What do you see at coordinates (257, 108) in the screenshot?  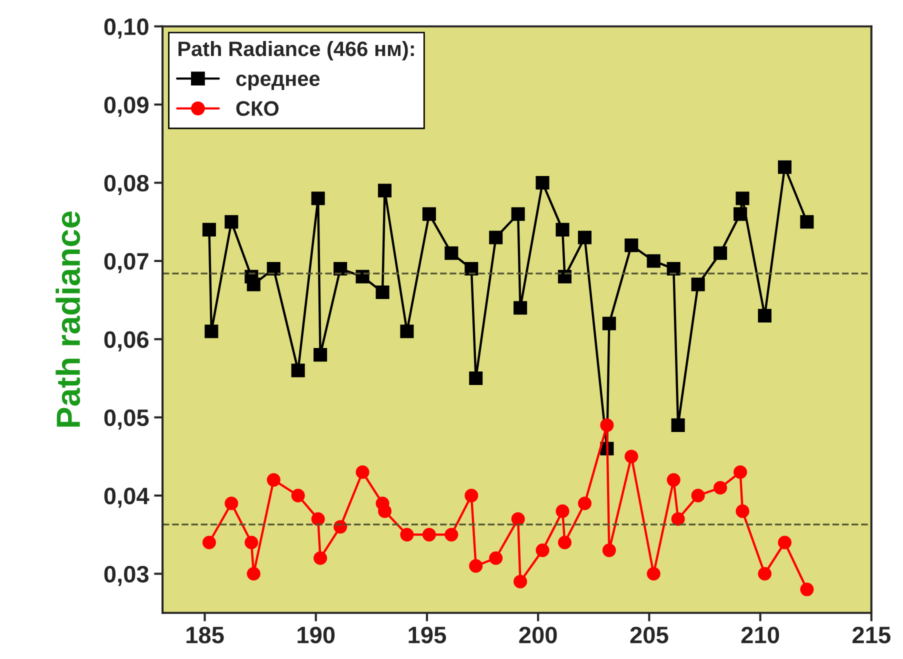 I see `legend-label: СКО` at bounding box center [257, 108].